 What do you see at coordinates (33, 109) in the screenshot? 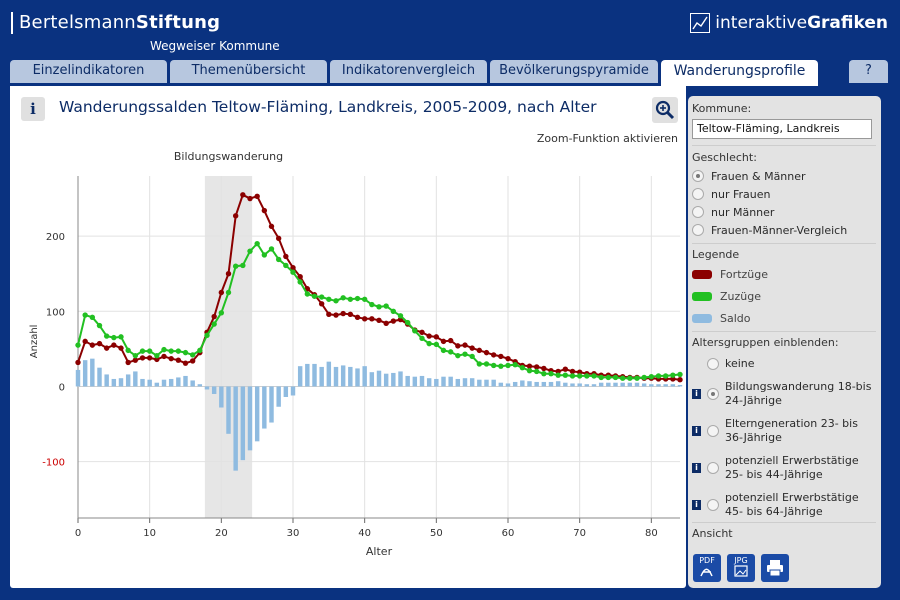
I see `info-button: i` at bounding box center [33, 109].